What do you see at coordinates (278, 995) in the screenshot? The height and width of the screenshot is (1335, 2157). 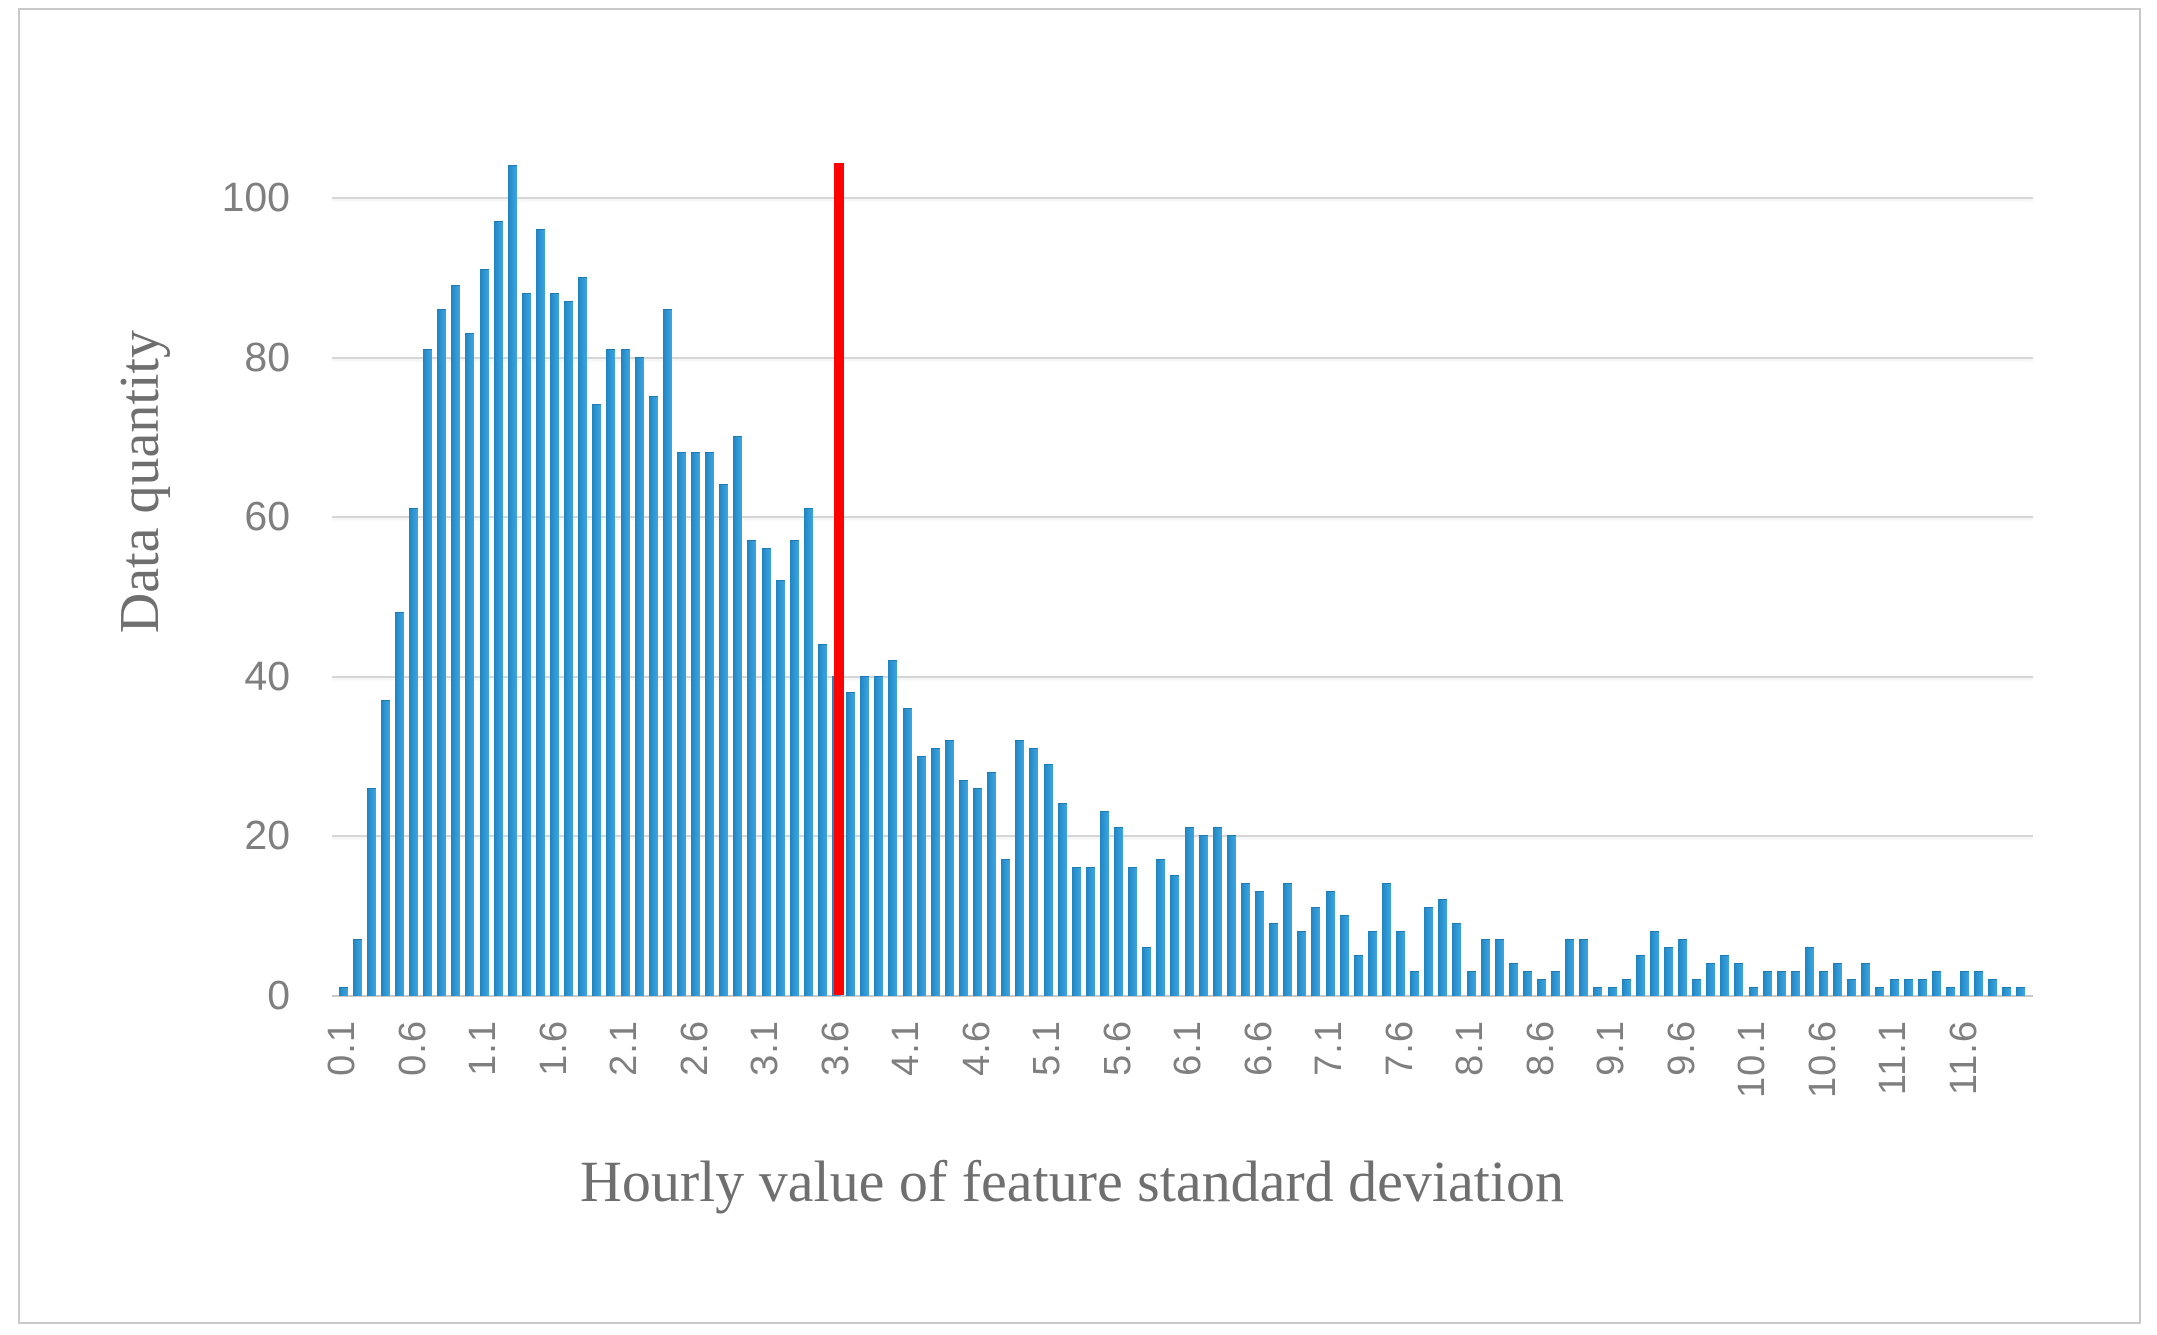 I see `y-tick-label: 0` at bounding box center [278, 995].